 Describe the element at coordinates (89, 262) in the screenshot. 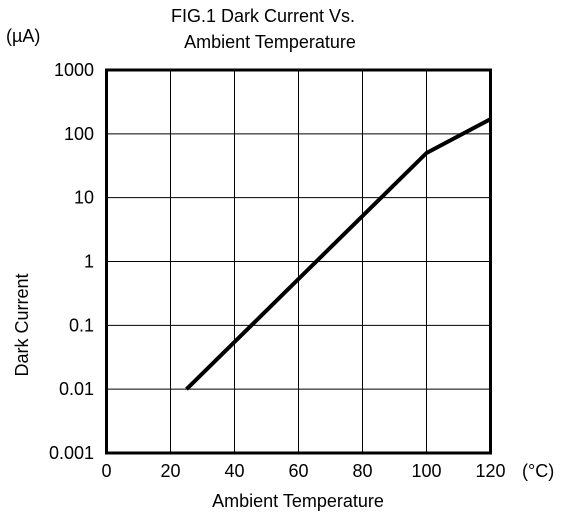

I see `y-tick-label: 1` at that location.